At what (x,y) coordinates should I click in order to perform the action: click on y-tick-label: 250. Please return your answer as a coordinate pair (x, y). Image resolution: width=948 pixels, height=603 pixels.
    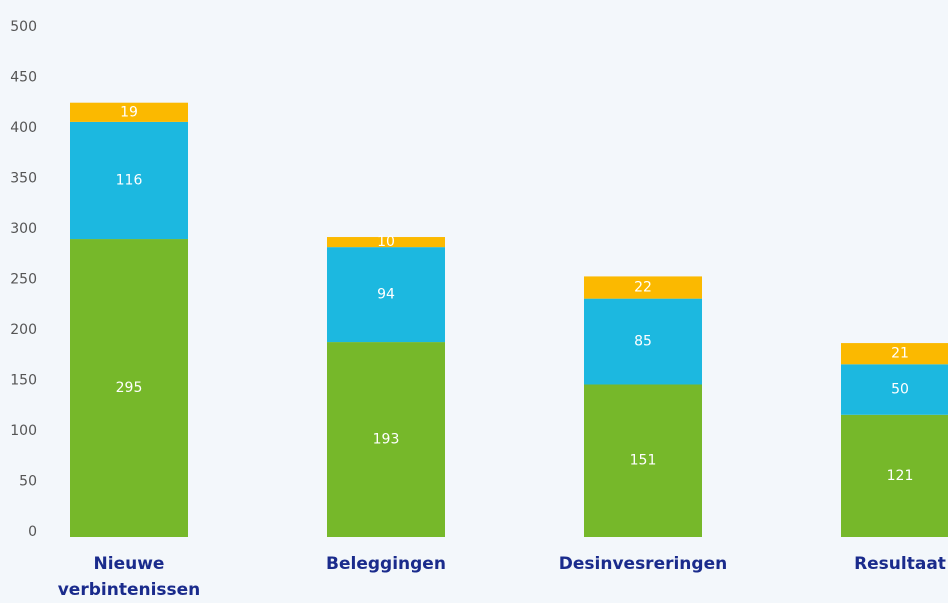
    Looking at the image, I should click on (23, 280).